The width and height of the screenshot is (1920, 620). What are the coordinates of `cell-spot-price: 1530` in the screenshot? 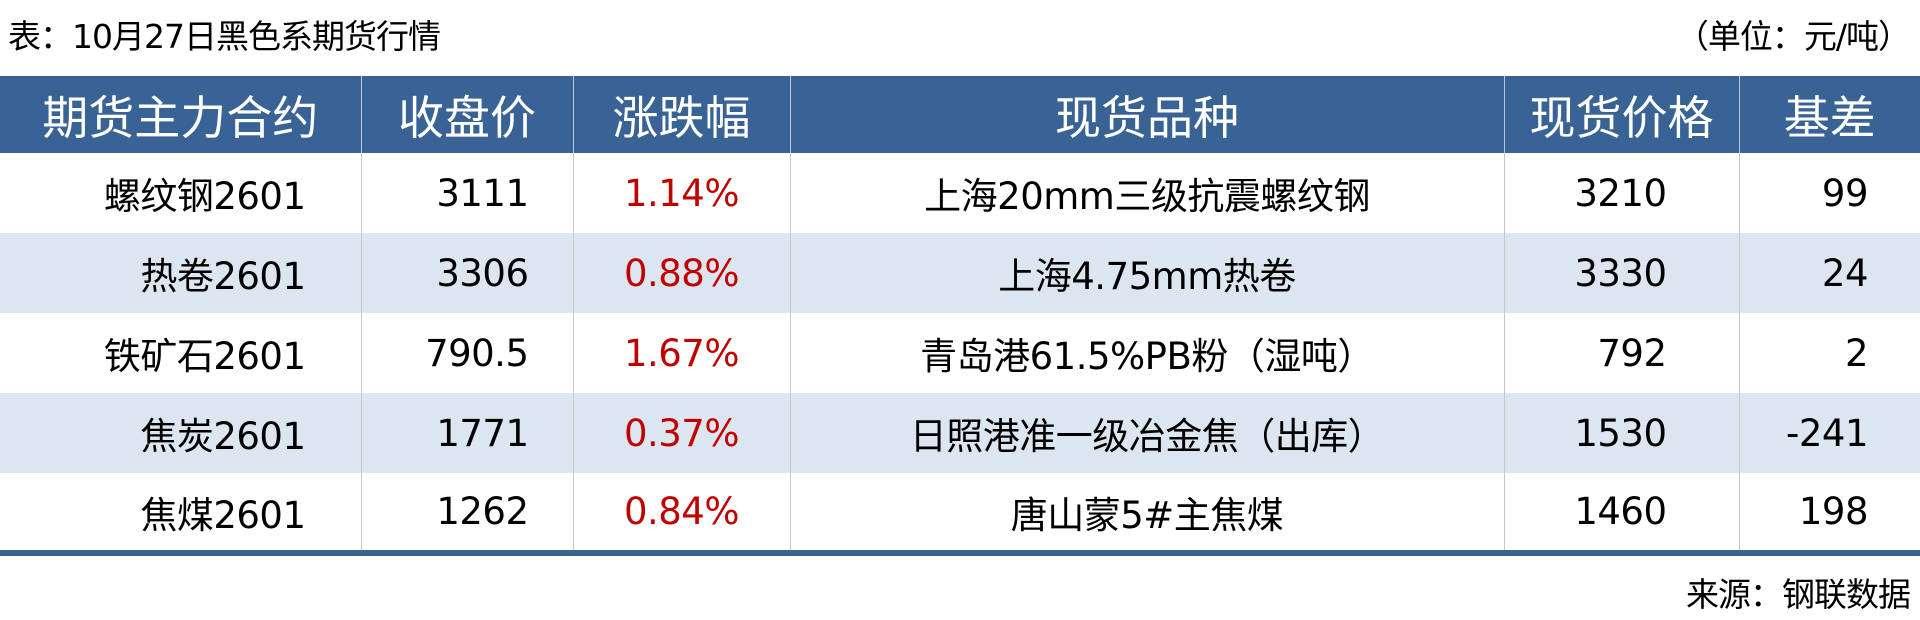 It's located at (1621, 433).